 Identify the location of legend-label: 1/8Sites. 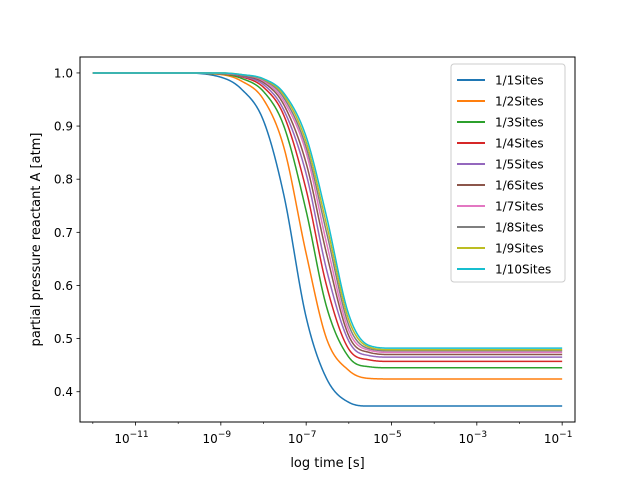
(519, 228).